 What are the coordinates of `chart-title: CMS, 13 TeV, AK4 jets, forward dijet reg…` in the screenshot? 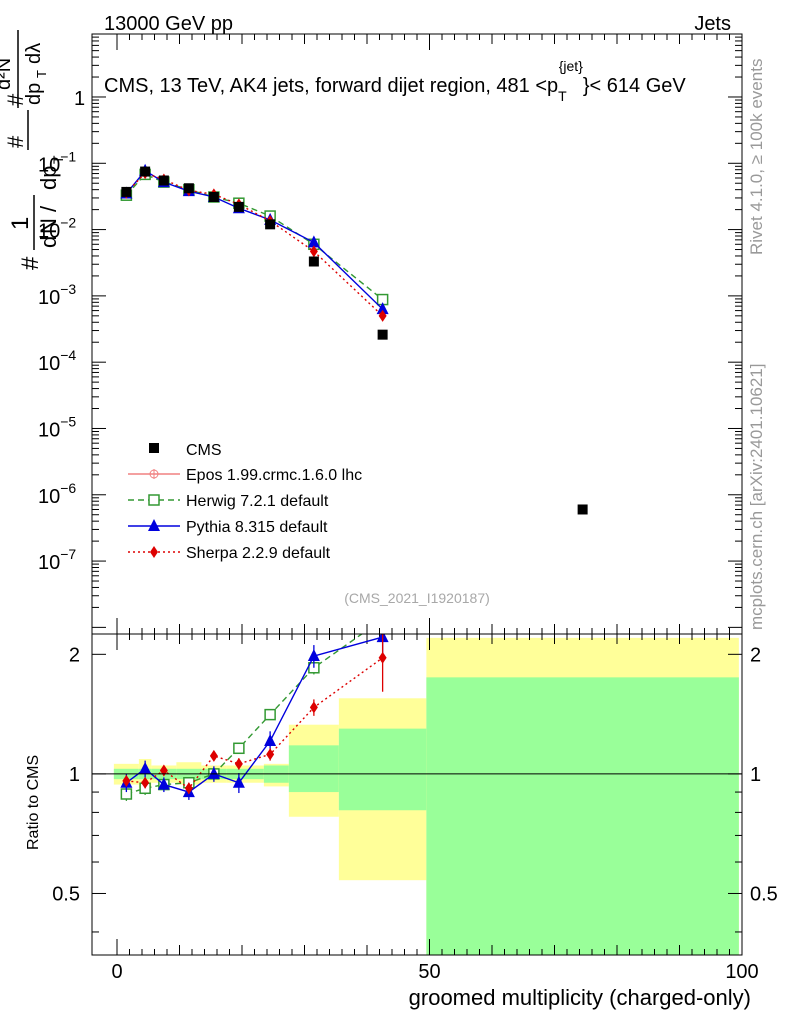 It's located at (395, 81).